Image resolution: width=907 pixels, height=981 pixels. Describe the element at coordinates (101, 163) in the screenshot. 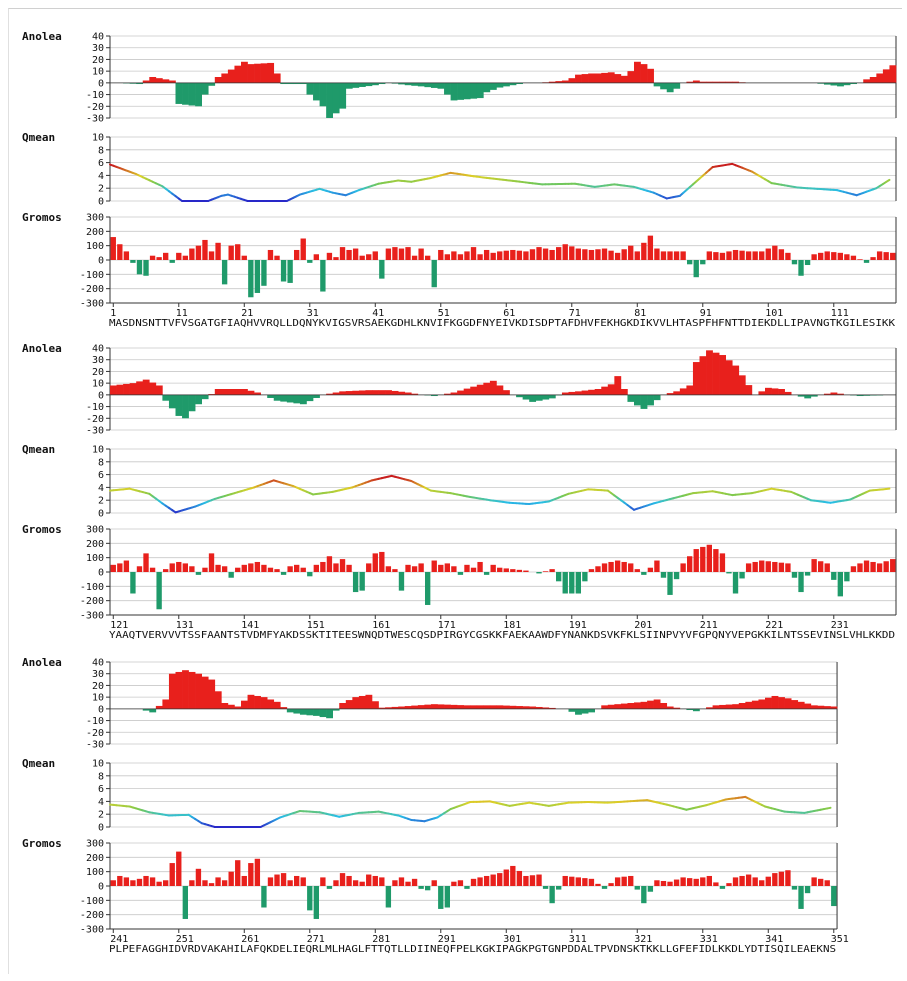

I see `qmean-tick-label: 6` at that location.